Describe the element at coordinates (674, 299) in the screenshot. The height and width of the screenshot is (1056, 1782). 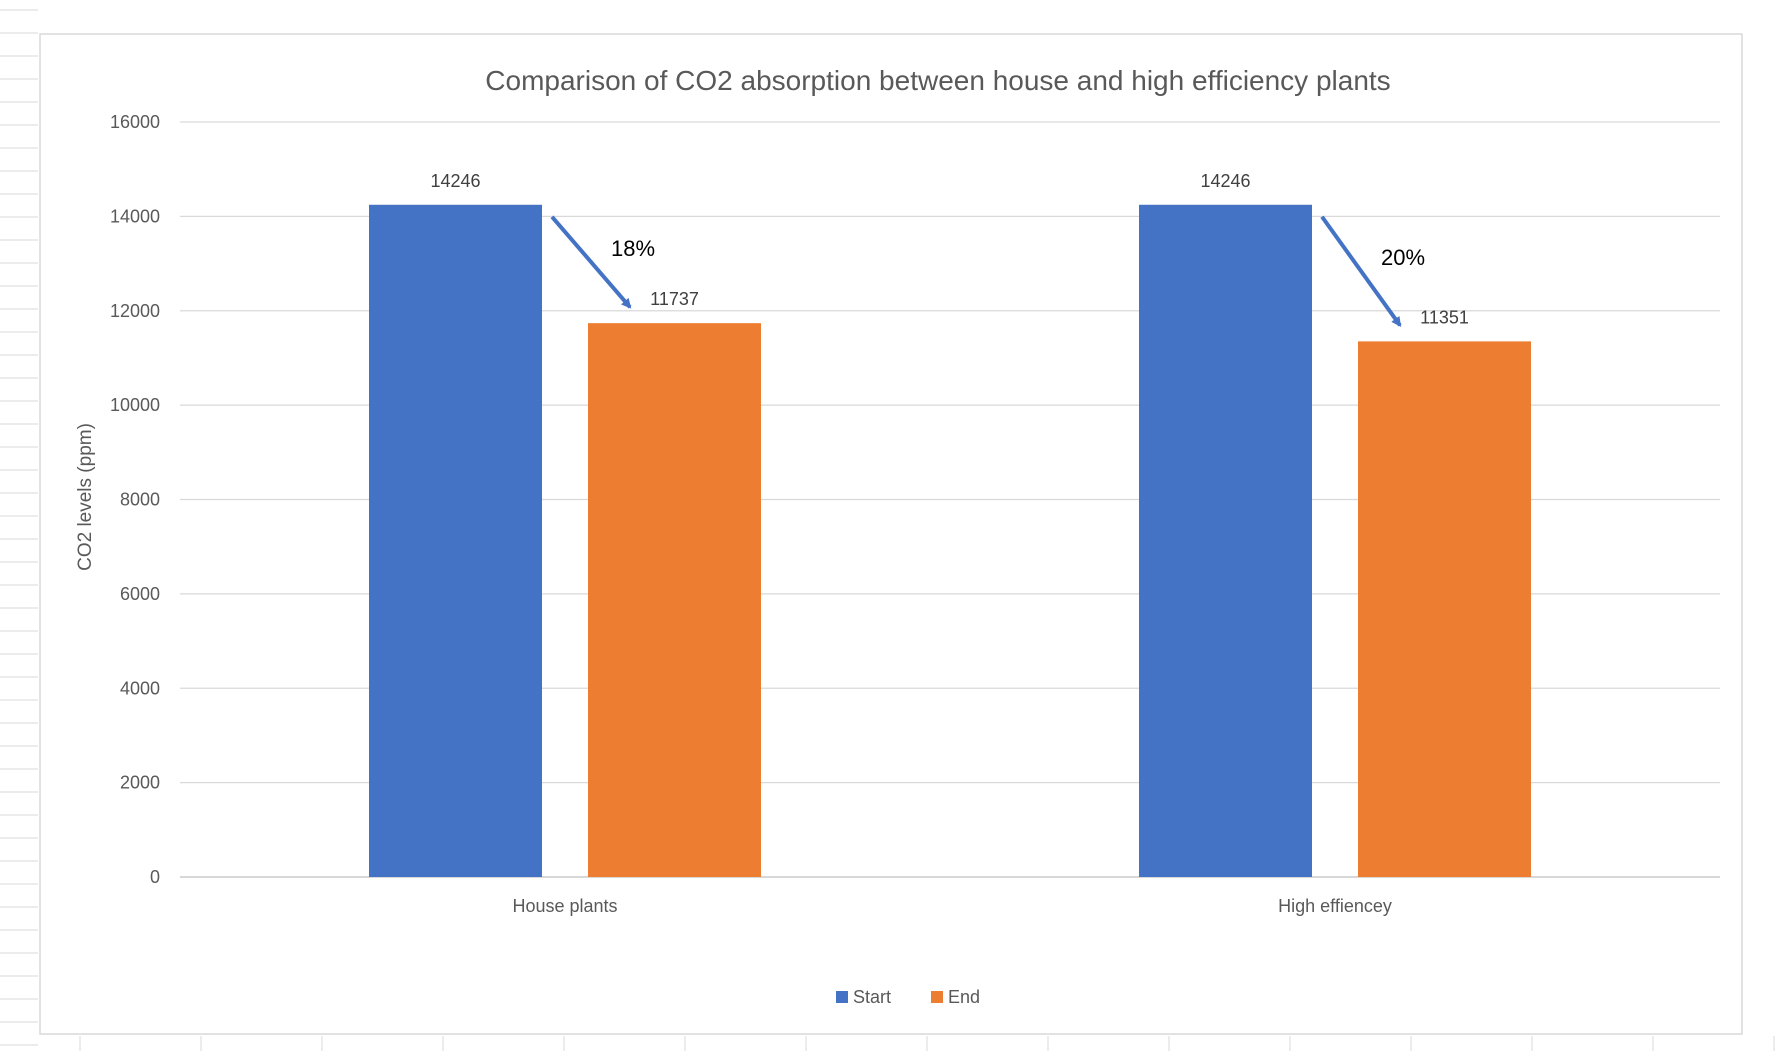
I see `data-label: 11737` at that location.